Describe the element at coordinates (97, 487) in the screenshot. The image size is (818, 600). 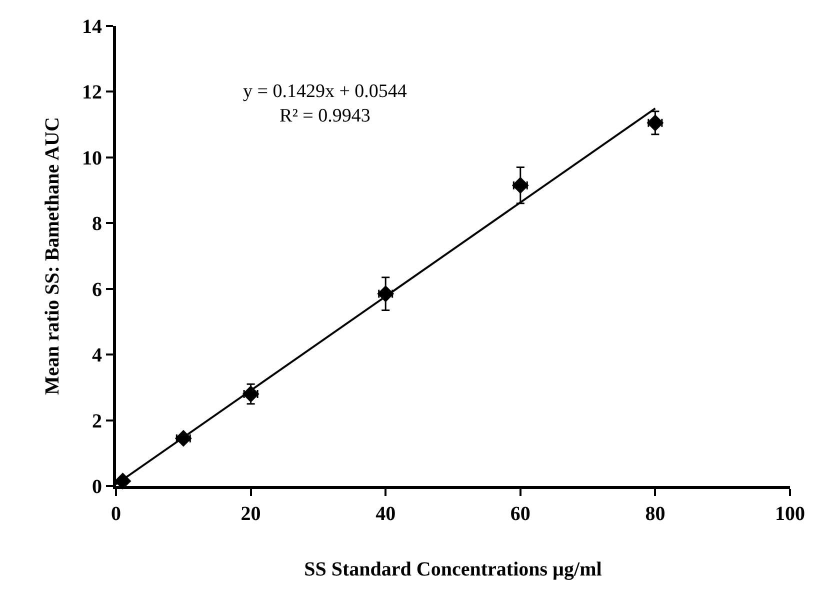
I see `y-tick-label: 0` at that location.